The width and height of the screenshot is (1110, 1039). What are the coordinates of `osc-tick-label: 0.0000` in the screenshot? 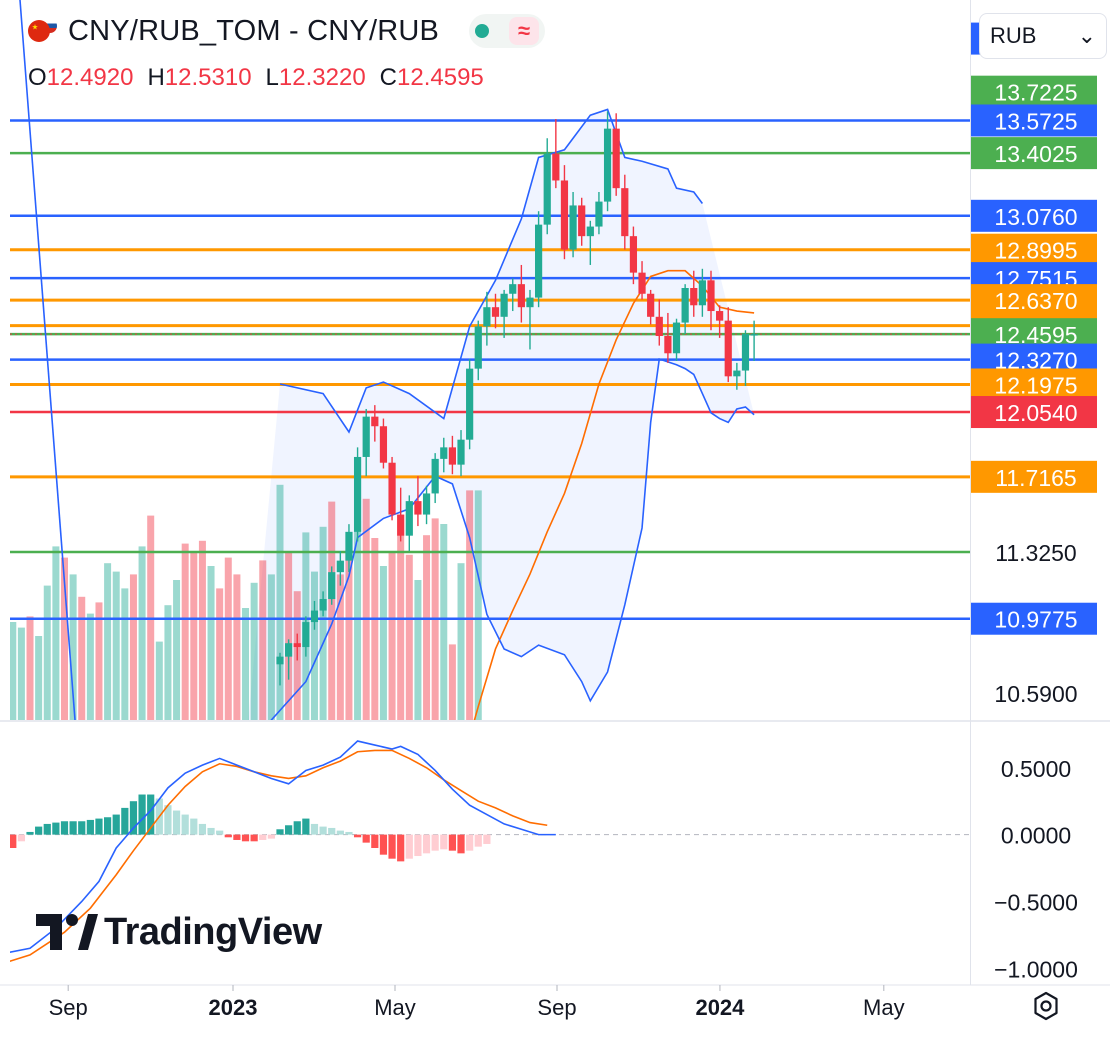 It's located at (1036, 836).